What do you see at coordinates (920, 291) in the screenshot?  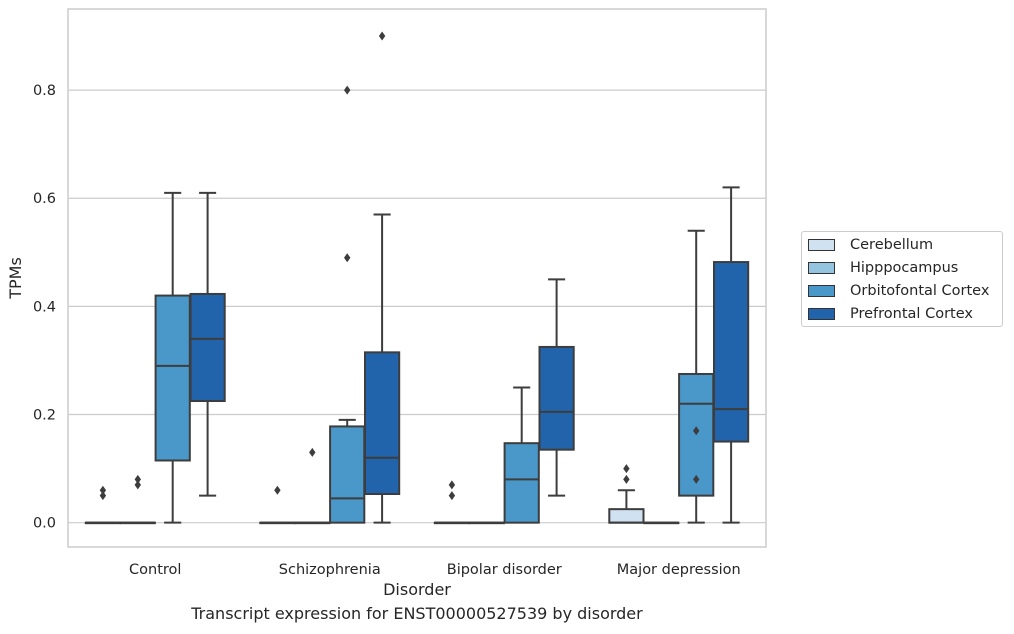 I see `legend-label-orbitofrontal: Orbitofontal Cortex` at bounding box center [920, 291].